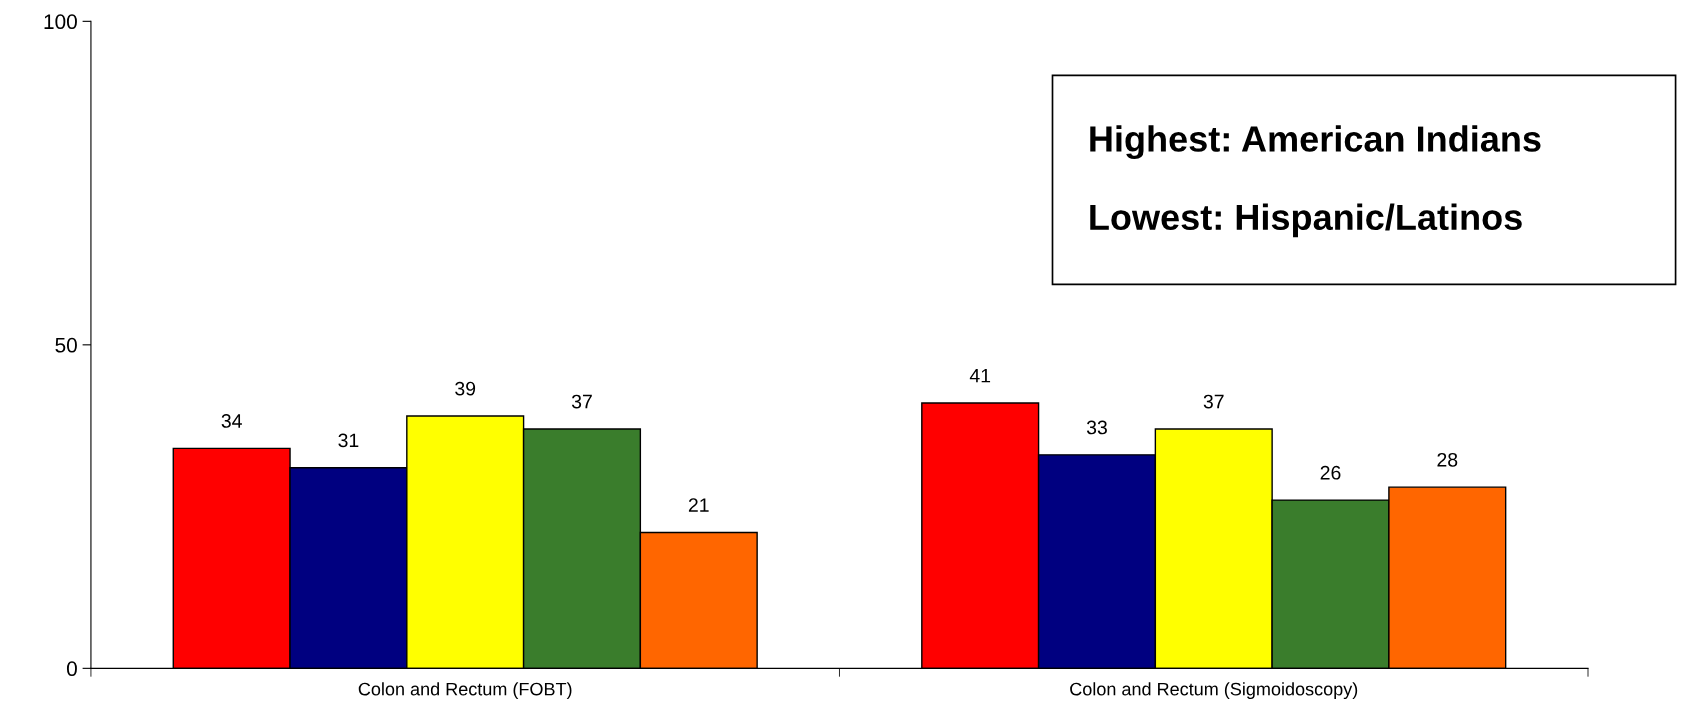 The width and height of the screenshot is (1684, 711). What do you see at coordinates (1315, 142) in the screenshot?
I see `annotation: Highest: American Indians` at bounding box center [1315, 142].